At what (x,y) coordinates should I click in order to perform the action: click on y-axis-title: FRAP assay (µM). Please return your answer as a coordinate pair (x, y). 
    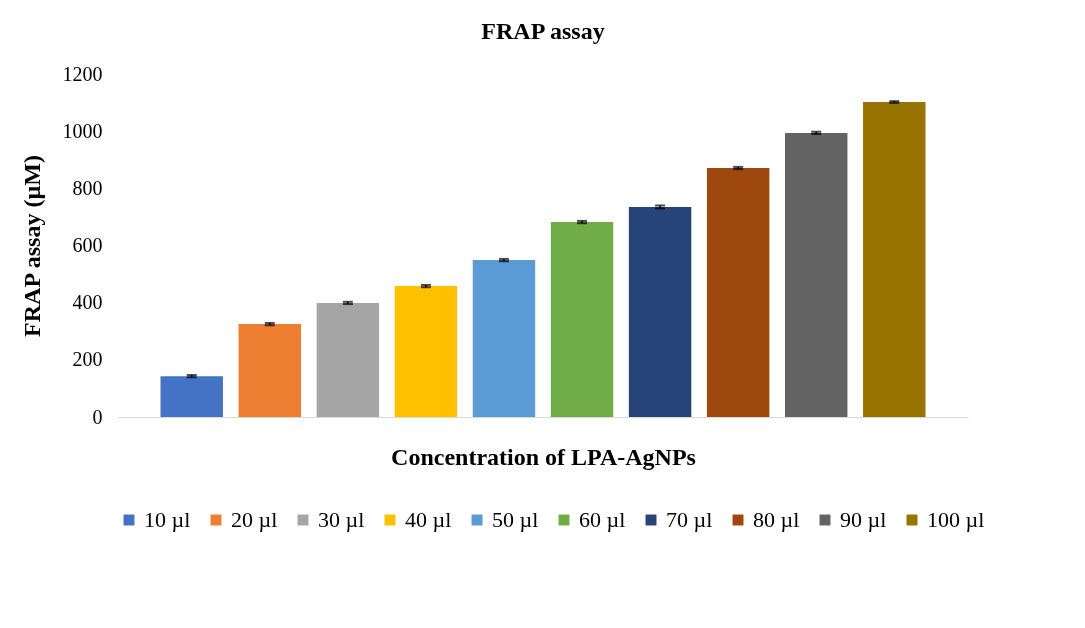
    Looking at the image, I should click on (31, 246).